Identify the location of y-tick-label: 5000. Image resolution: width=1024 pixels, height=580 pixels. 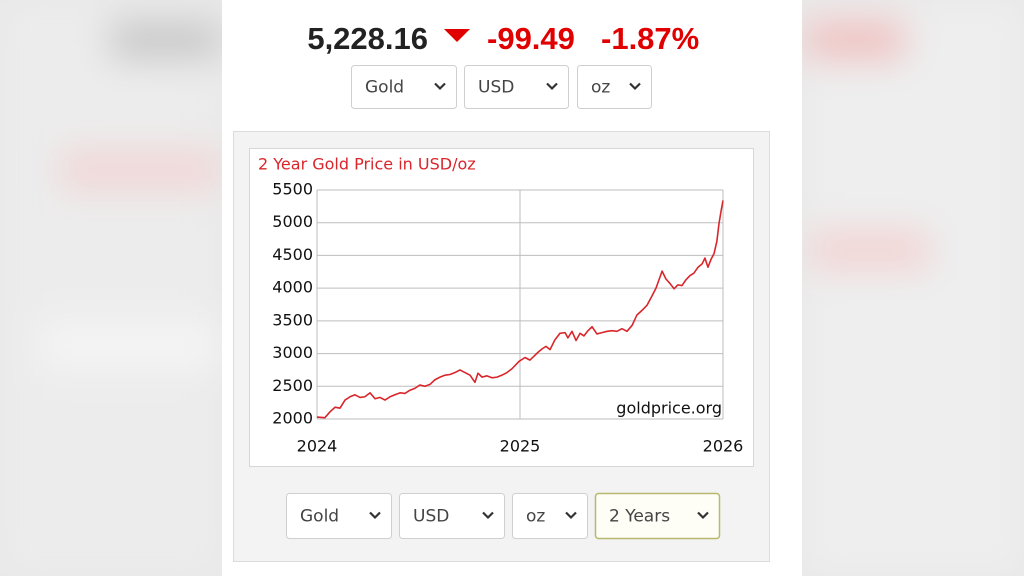
(292, 221).